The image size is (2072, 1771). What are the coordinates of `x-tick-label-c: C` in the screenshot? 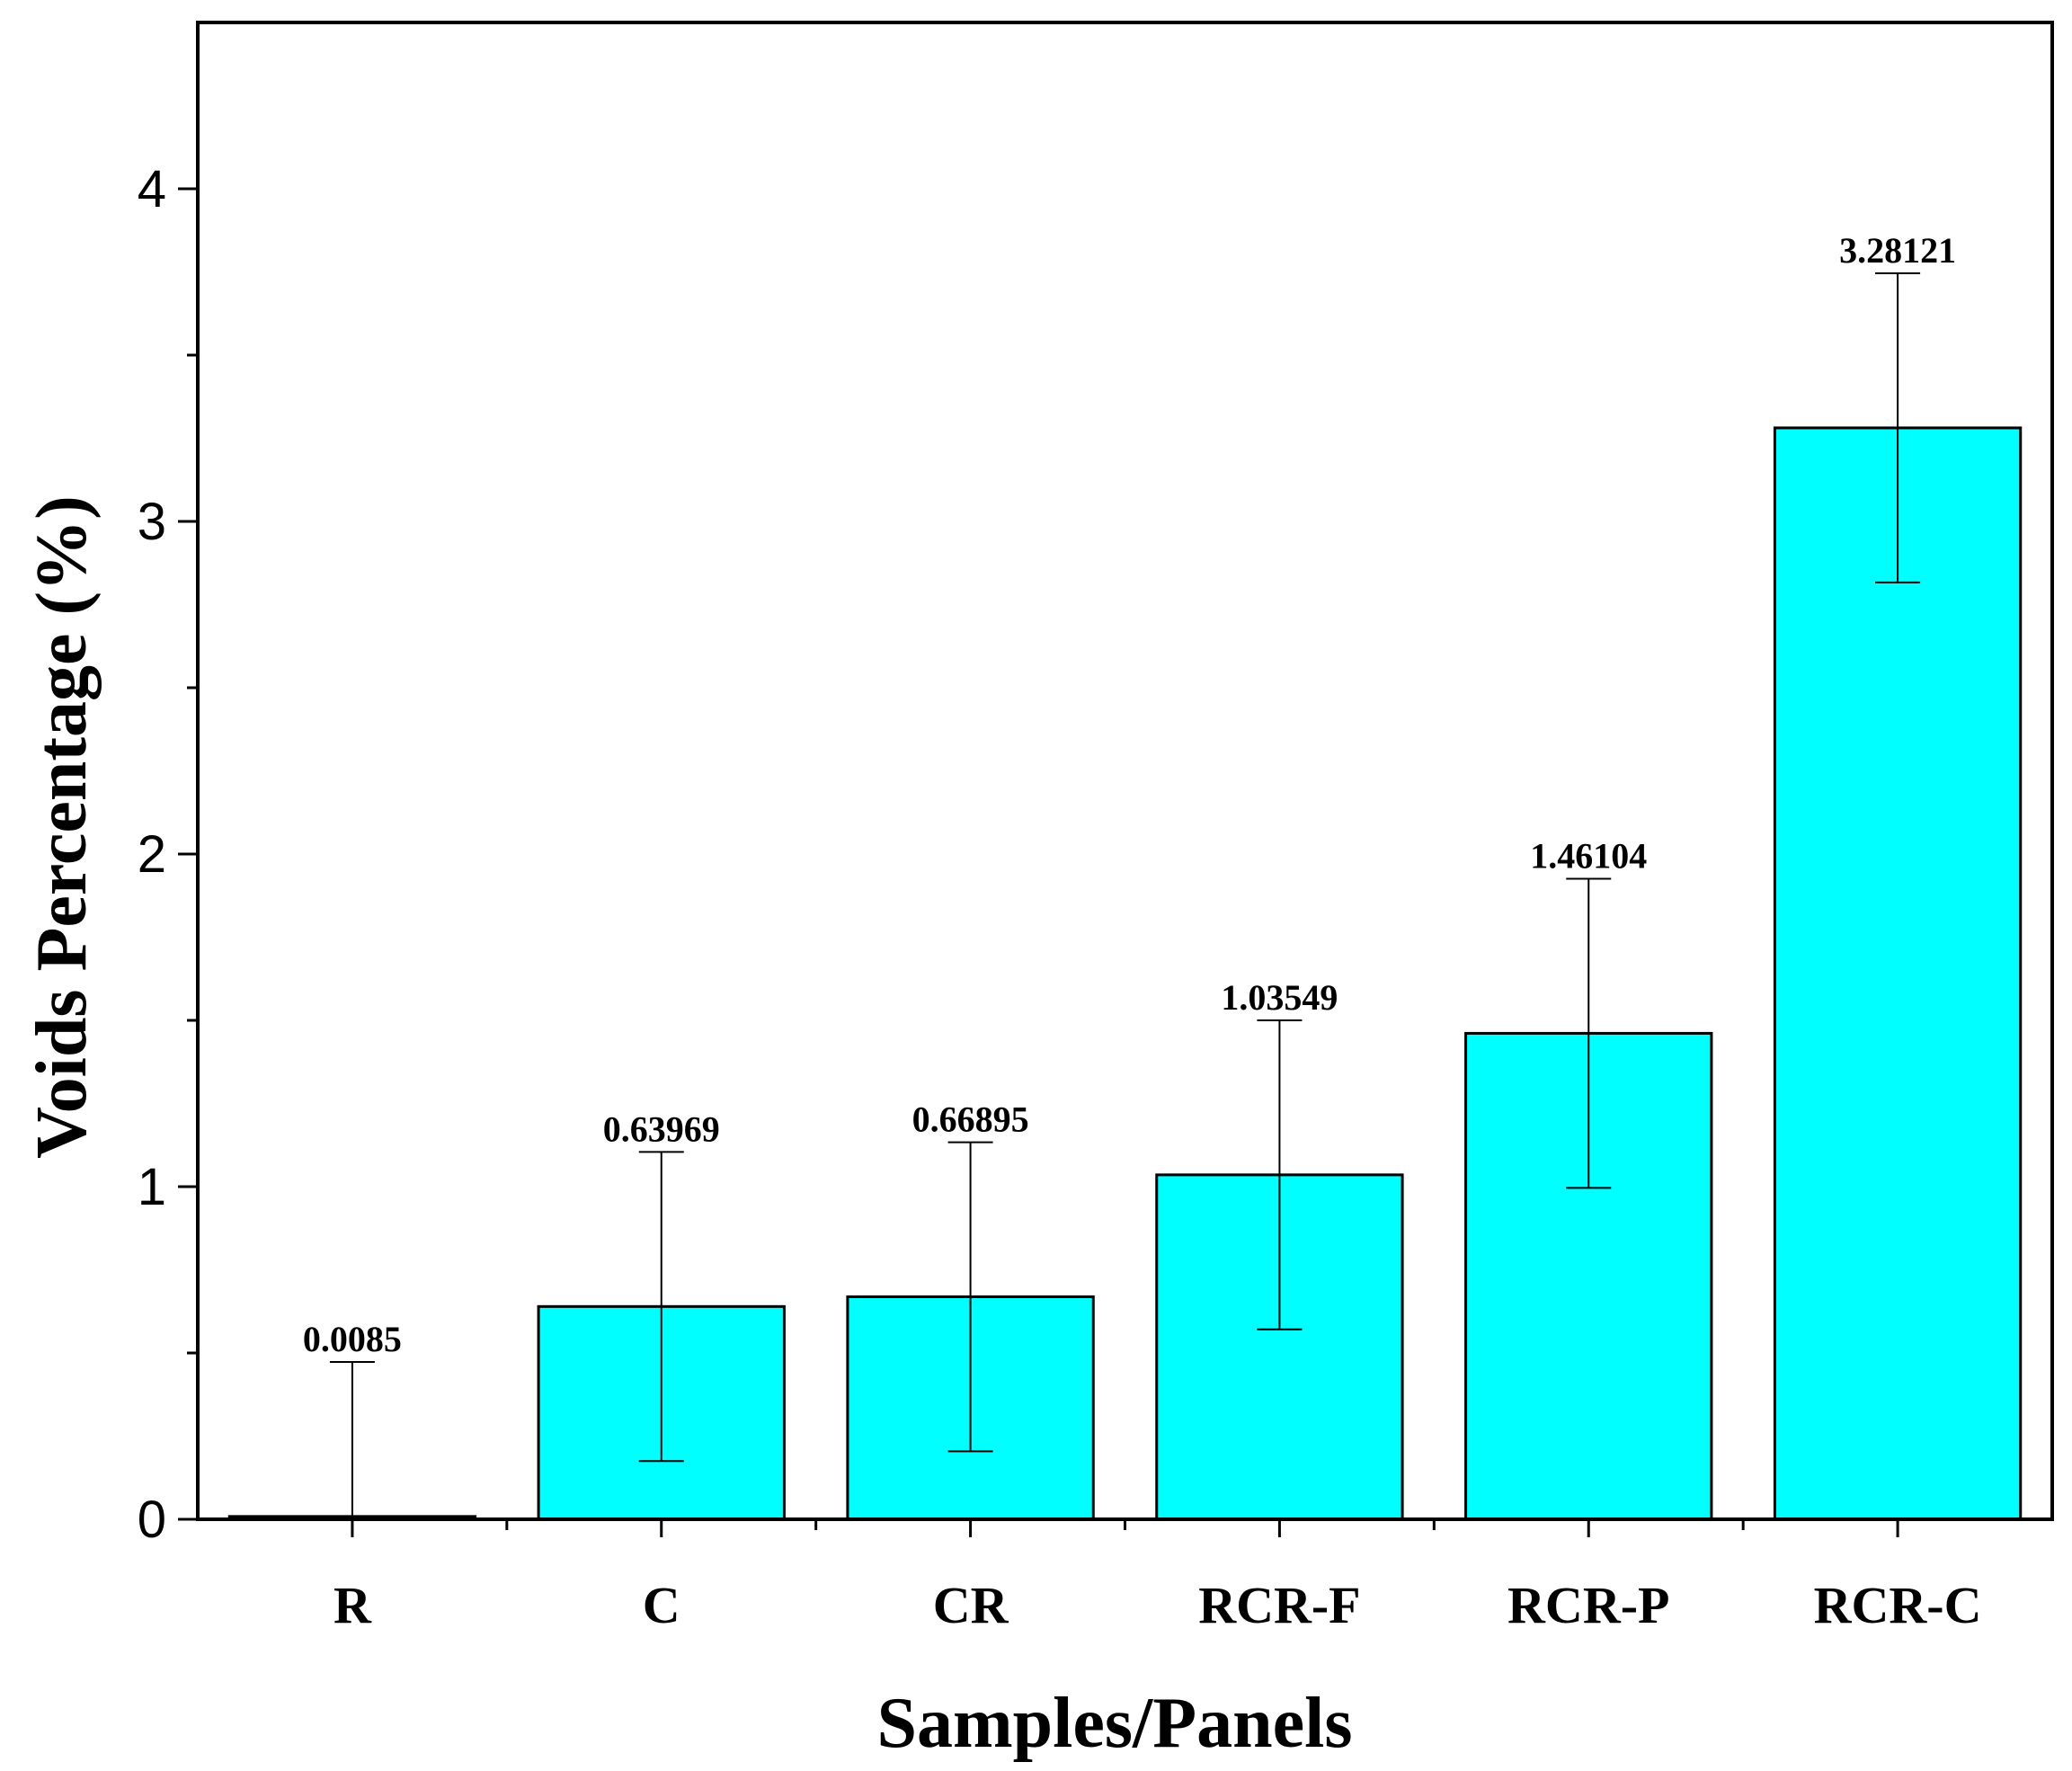 It's located at (662, 1605).